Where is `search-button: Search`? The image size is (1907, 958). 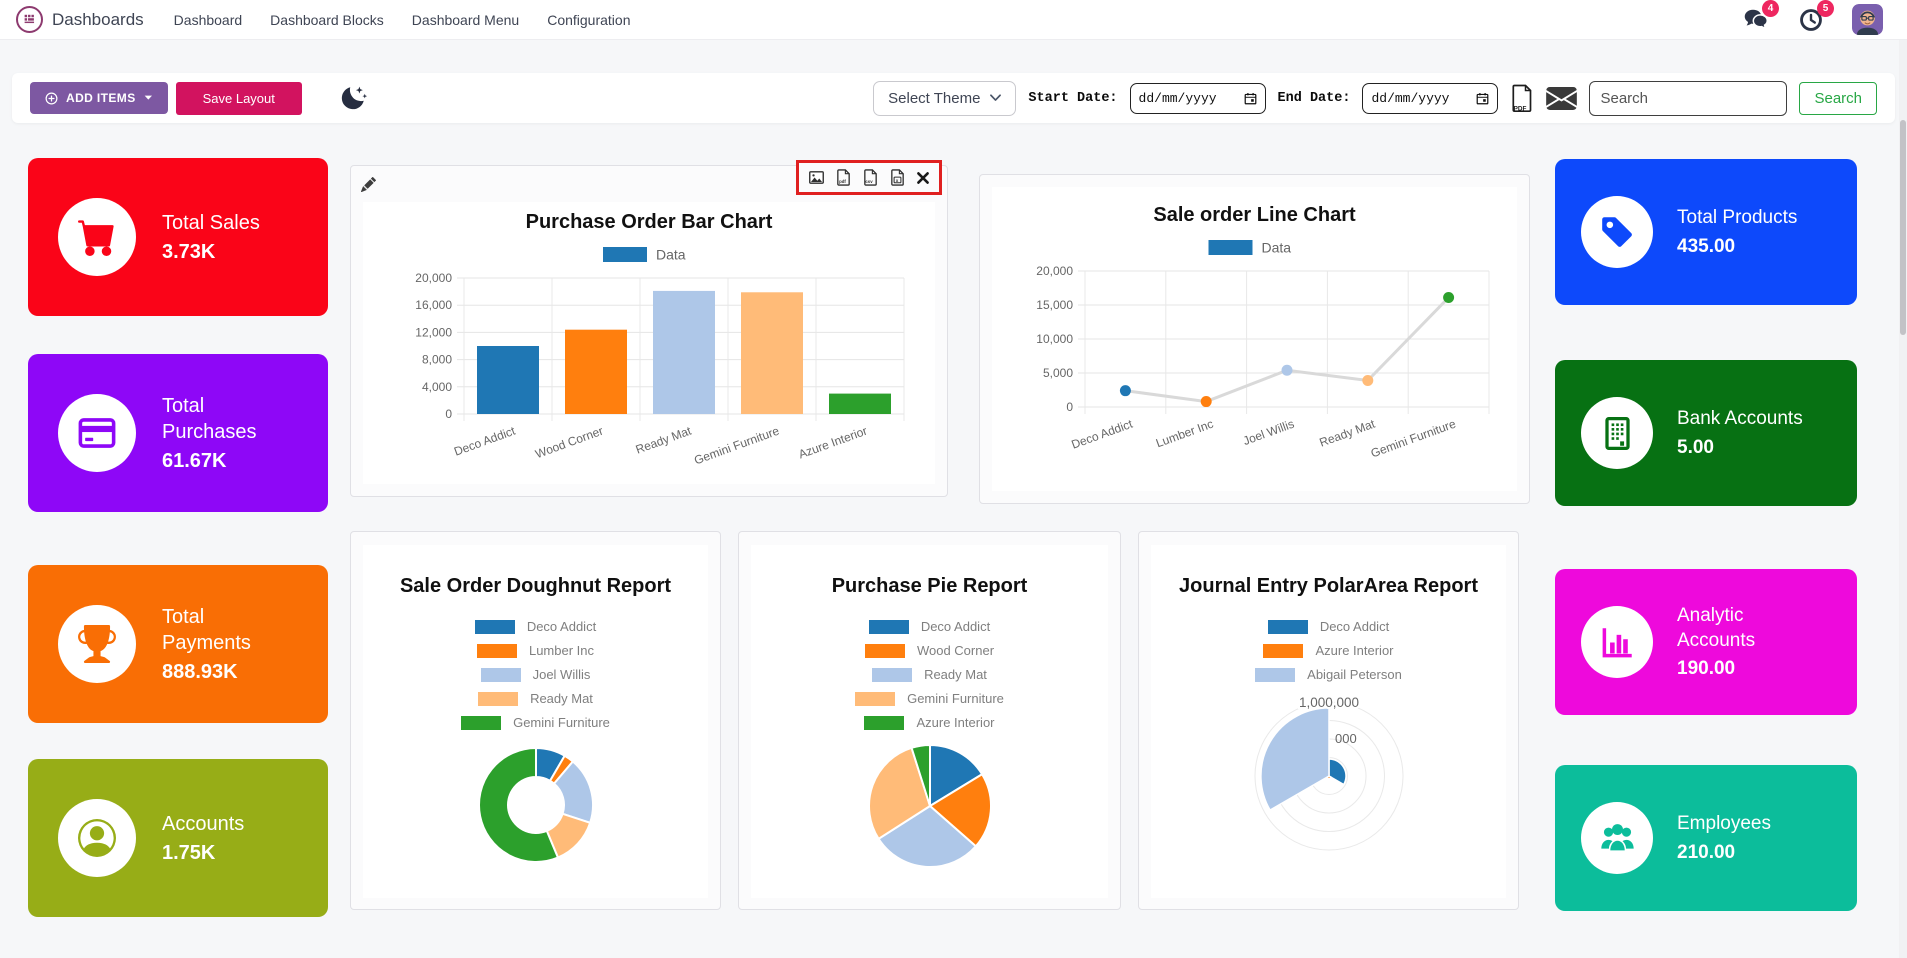 search-button: Search is located at coordinates (1838, 98).